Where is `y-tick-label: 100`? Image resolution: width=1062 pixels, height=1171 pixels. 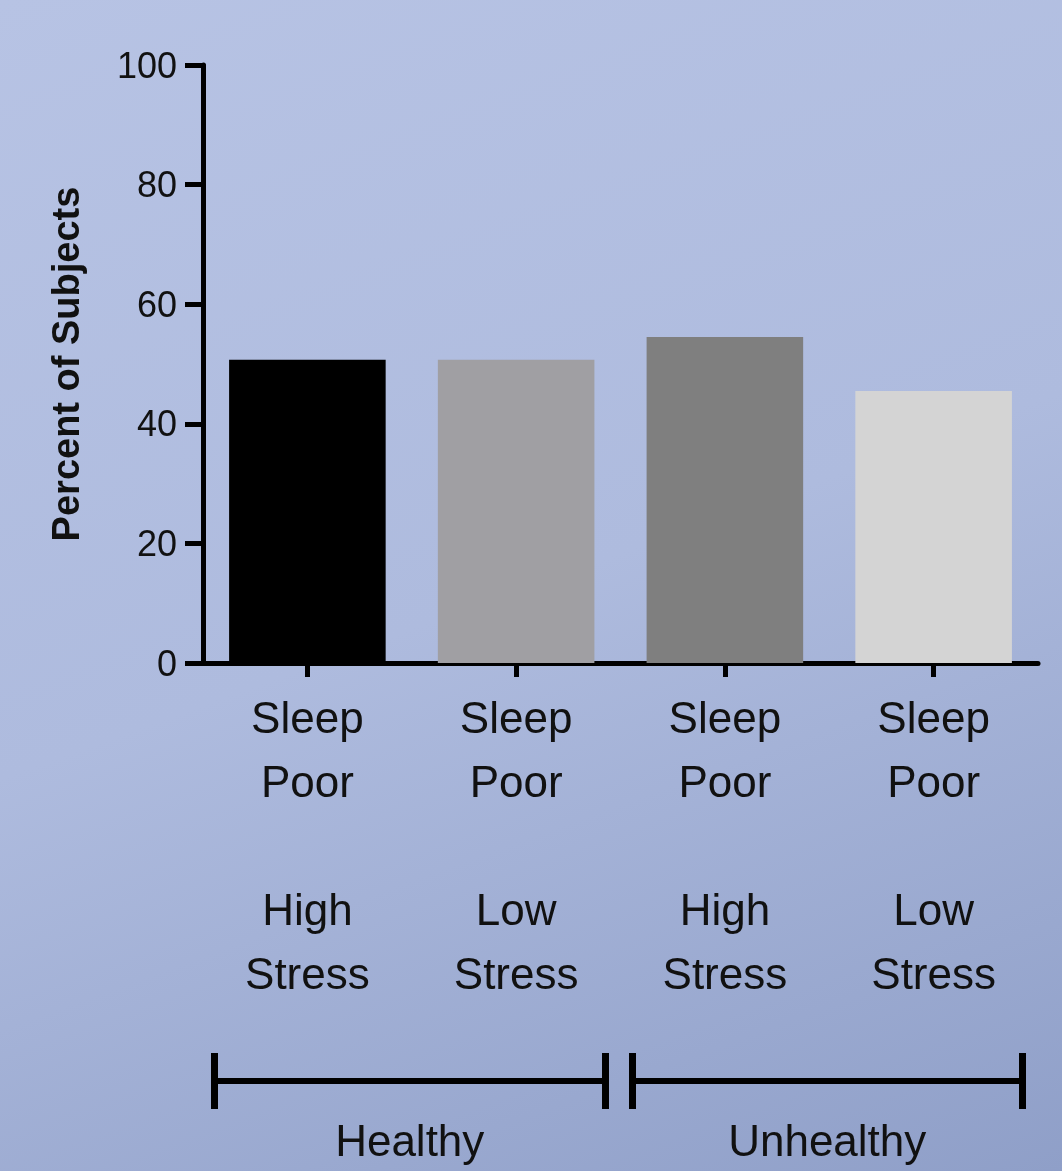 y-tick-label: 100 is located at coordinates (146, 65).